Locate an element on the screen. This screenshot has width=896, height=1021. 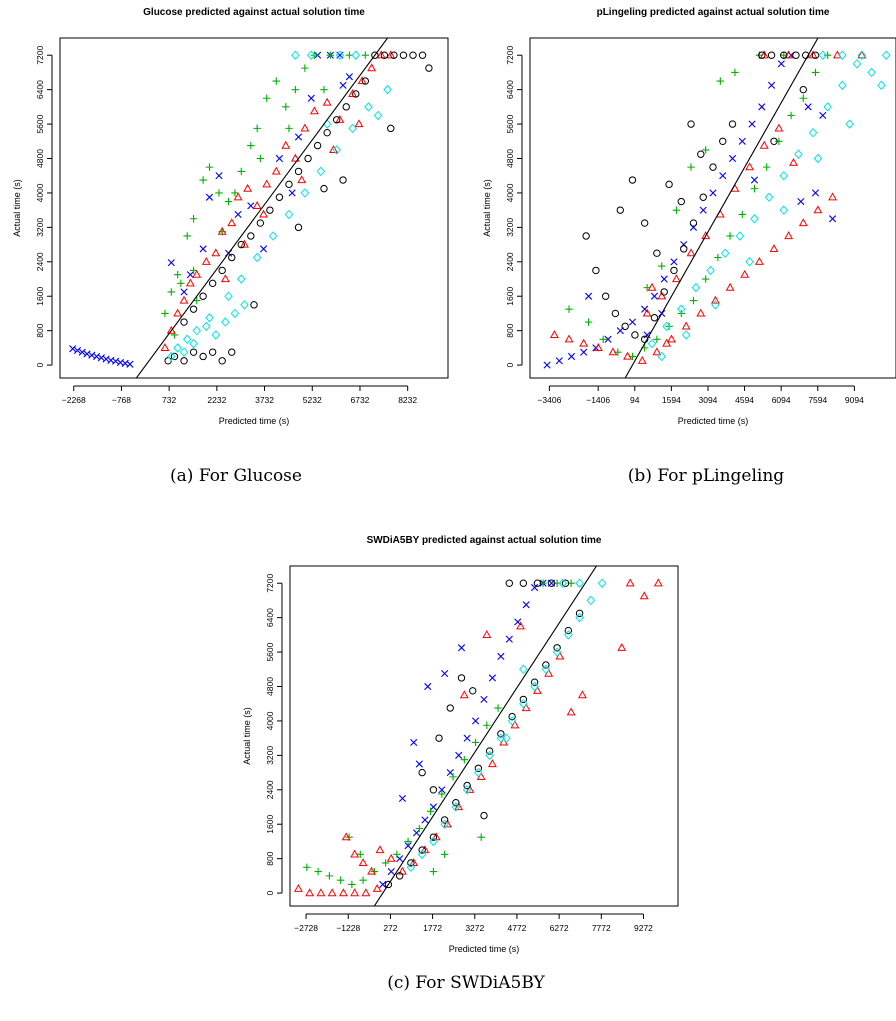
x-tick-label: 3272 is located at coordinates (474, 928).